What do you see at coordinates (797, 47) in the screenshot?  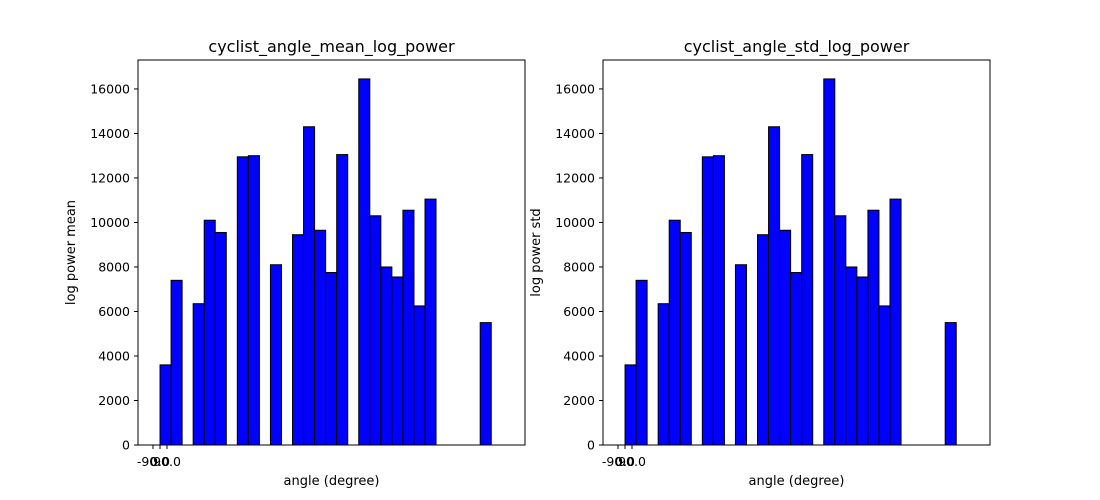 I see `chart-title: cyclist_angle_std_log_power` at bounding box center [797, 47].